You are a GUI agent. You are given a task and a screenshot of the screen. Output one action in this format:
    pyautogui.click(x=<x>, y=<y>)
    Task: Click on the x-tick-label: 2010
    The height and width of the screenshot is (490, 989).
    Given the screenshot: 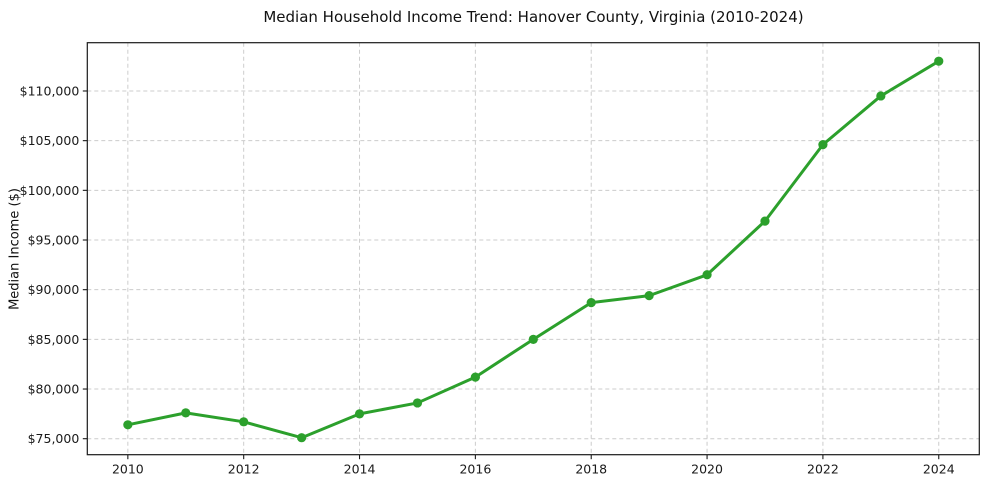 What is the action you would take?
    pyautogui.click(x=128, y=469)
    